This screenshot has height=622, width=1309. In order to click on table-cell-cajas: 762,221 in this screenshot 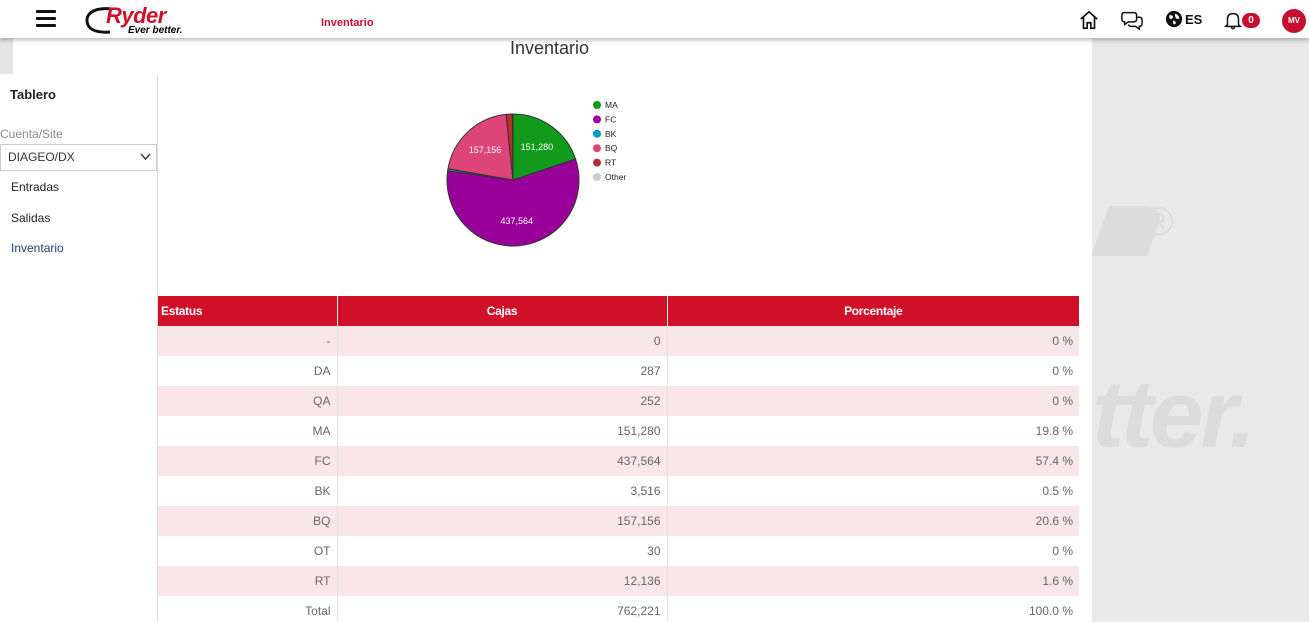, I will do `click(501, 609)`.